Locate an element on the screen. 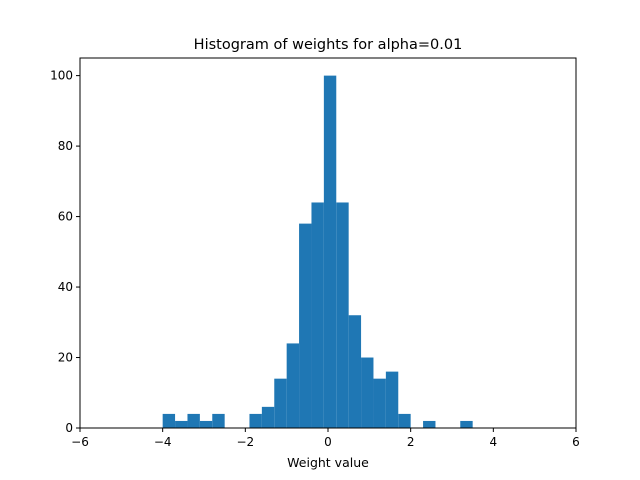  x-tick-label: −2 is located at coordinates (245, 442).